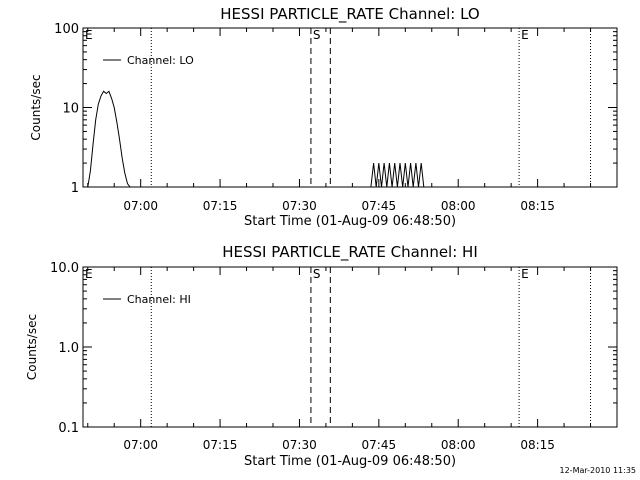  Describe the element at coordinates (349, 14) in the screenshot. I see `chart-title: HESSI PARTICLE_RATE Channel: LO` at that location.